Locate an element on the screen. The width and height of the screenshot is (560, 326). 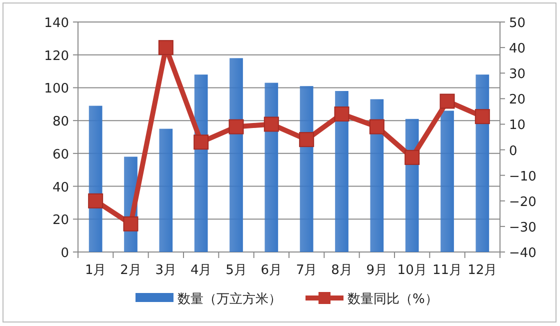
y-tick-label: 20 is located at coordinates (60, 220).